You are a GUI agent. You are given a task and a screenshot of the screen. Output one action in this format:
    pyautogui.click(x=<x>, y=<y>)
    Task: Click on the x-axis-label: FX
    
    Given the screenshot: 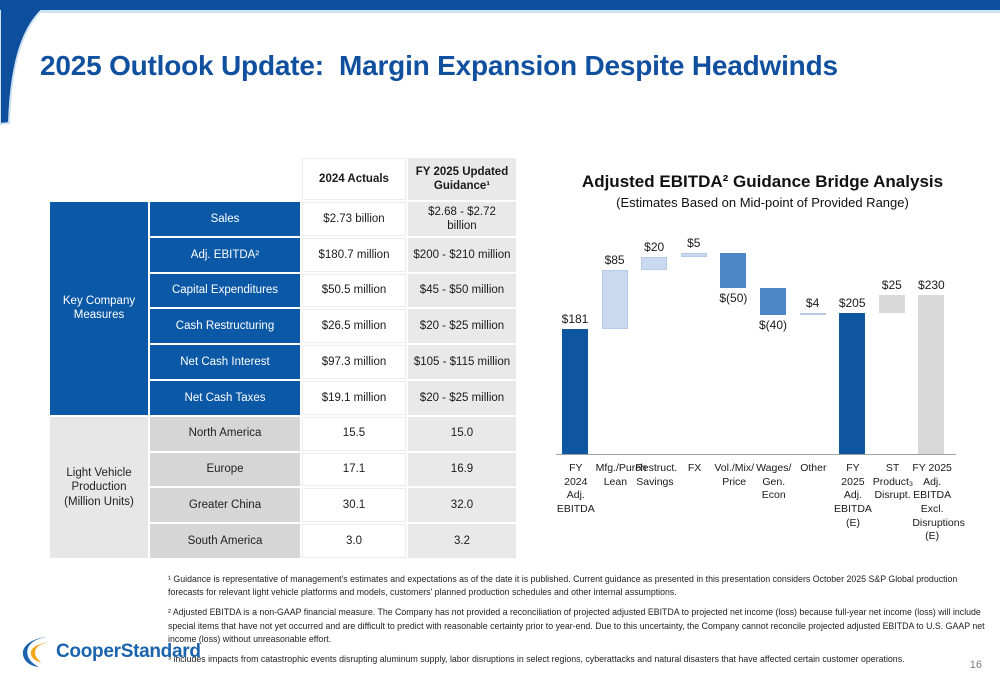 What is the action you would take?
    pyautogui.click(x=694, y=468)
    